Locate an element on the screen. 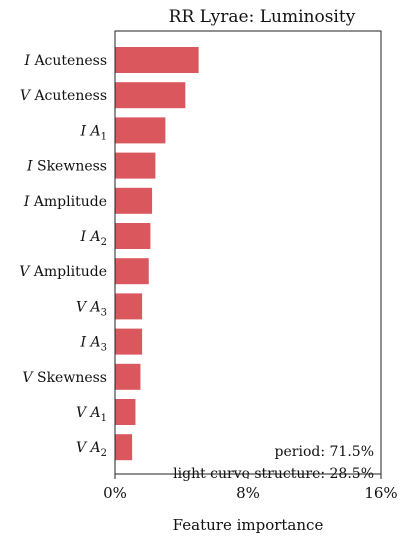 The image size is (415, 554). x-tick-label-2: 16% is located at coordinates (380, 493).